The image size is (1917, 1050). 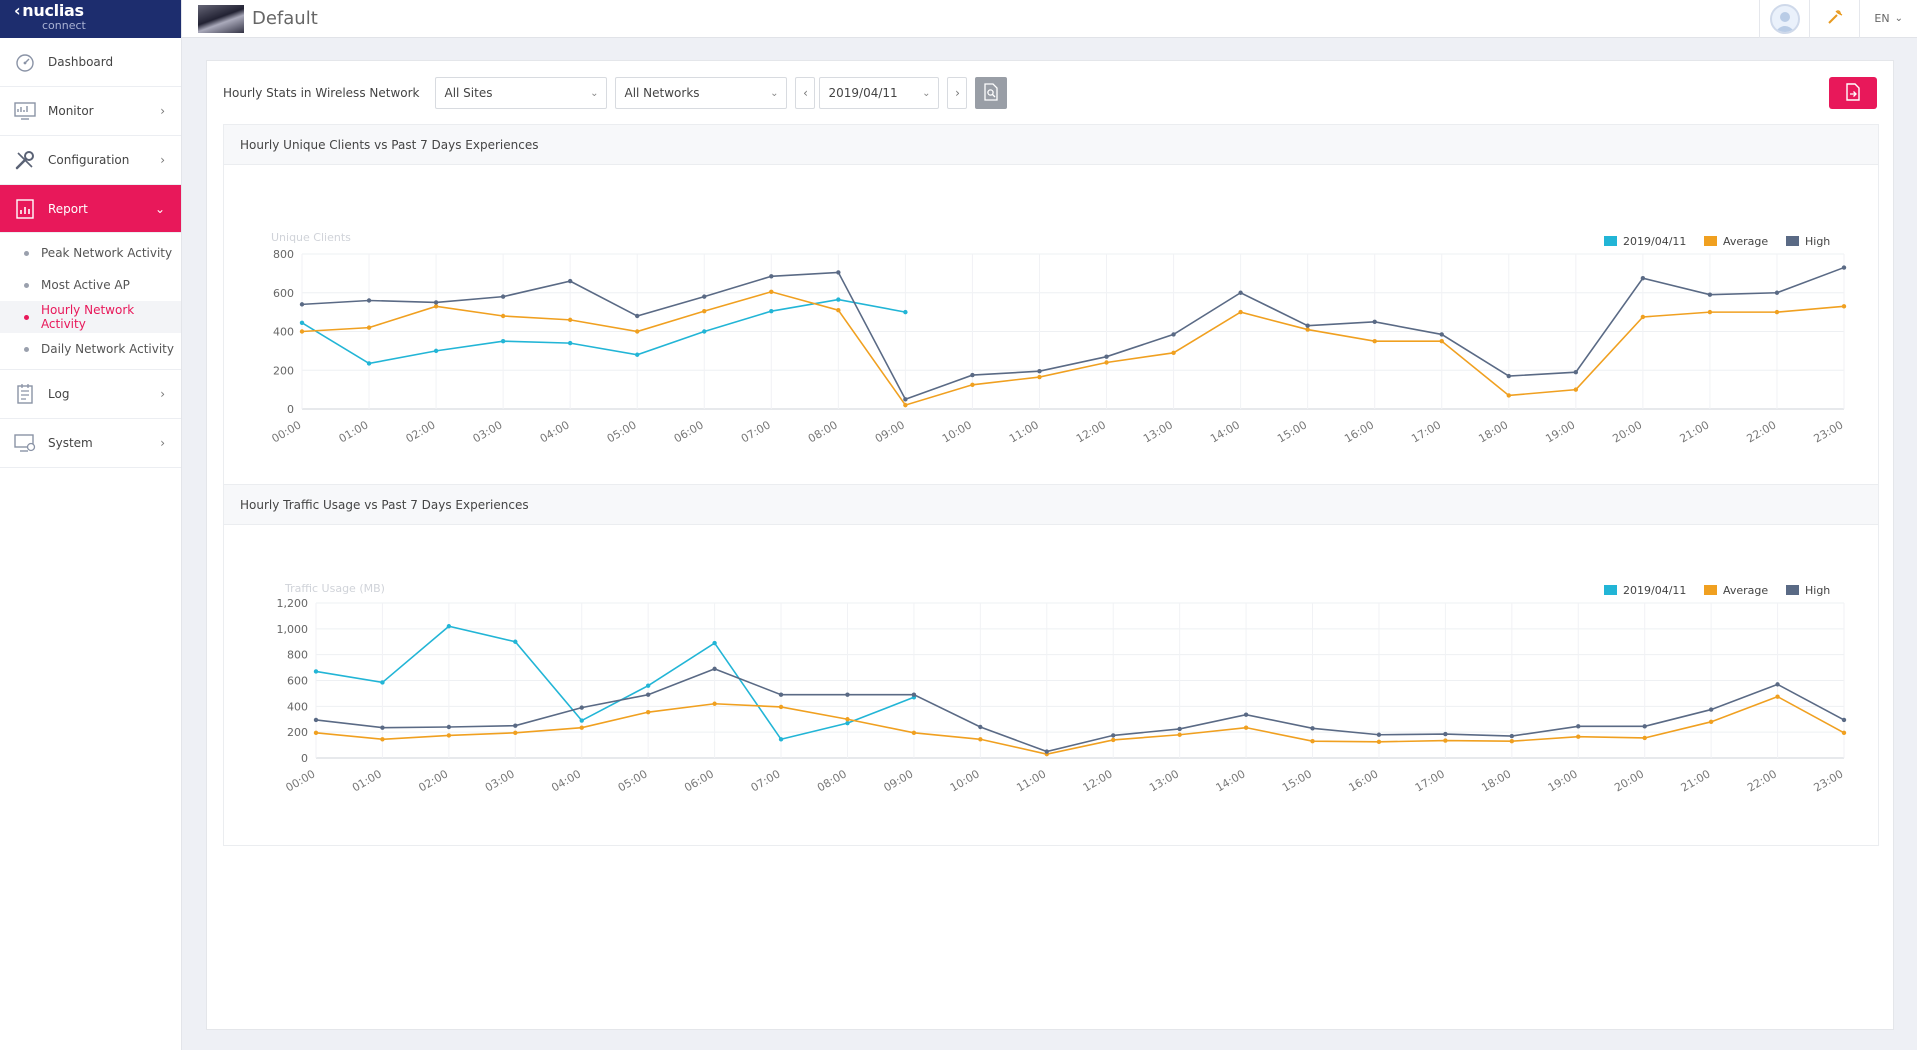 I want to click on sidebar-item-system: System ›, so click(x=90, y=443).